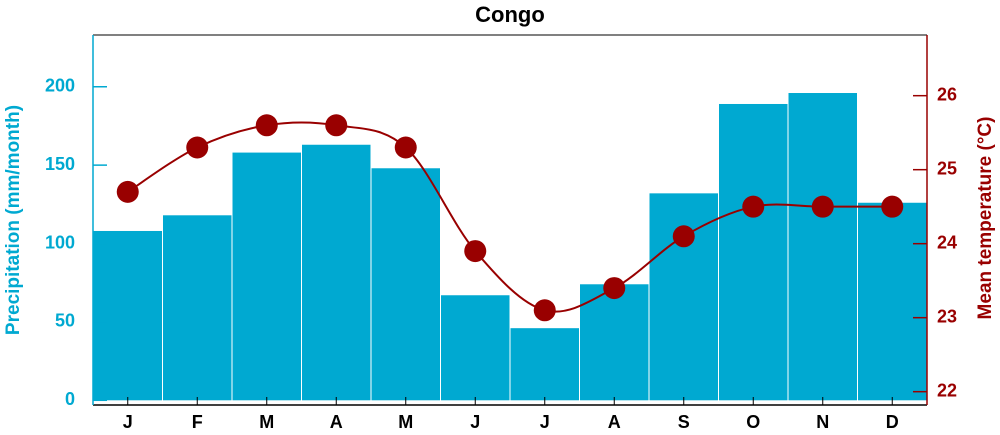 The width and height of the screenshot is (1000, 435). Describe the element at coordinates (13, 220) in the screenshot. I see `y-axis-label: Precipitation (mm/month)` at that location.